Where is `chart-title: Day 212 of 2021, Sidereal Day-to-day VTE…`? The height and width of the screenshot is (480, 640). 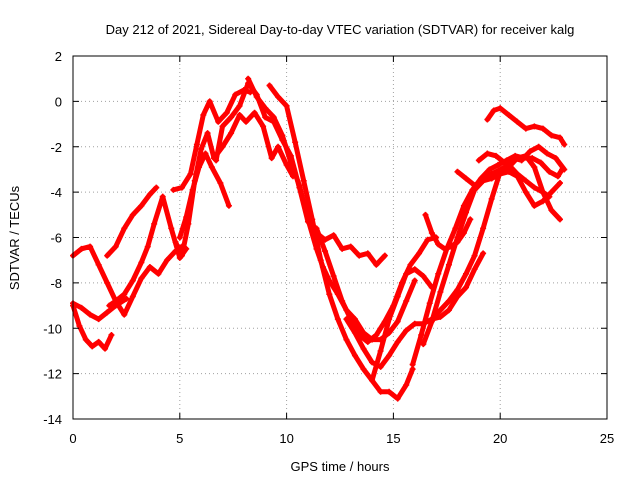 chart-title: Day 212 of 2021, Sidereal Day-to-day VTE… is located at coordinates (340, 29).